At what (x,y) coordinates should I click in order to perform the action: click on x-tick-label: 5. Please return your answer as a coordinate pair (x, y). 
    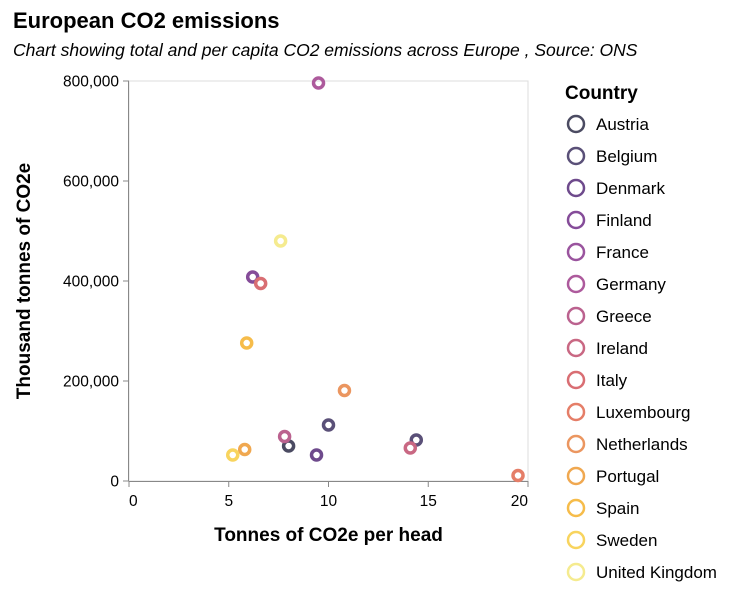
    Looking at the image, I should click on (228, 501).